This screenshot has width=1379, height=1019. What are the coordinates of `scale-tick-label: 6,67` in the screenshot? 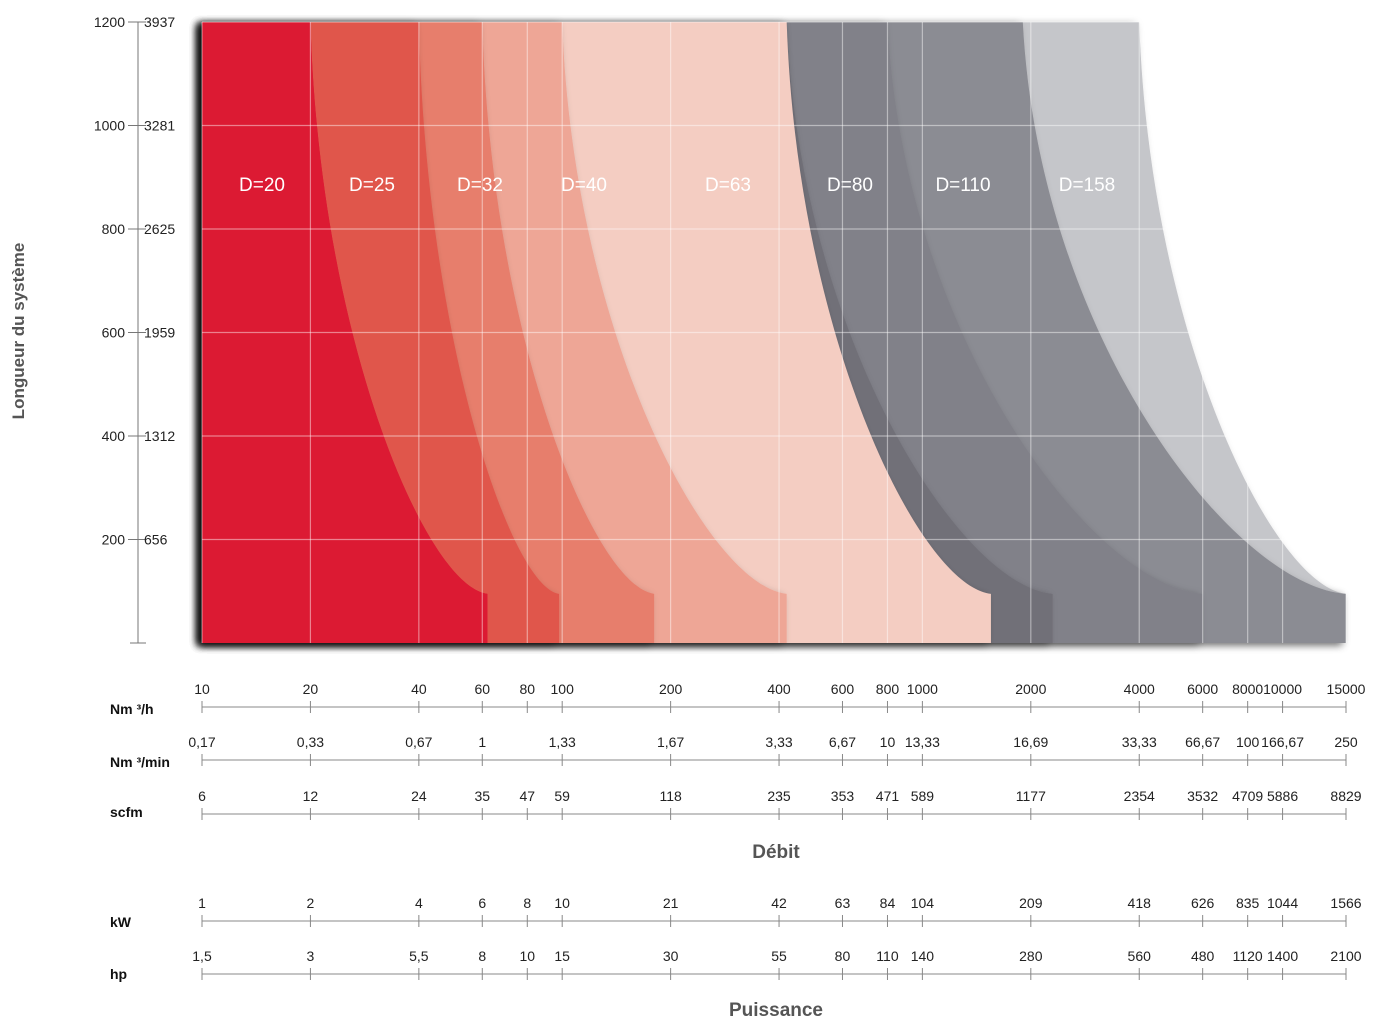 It's located at (842, 742).